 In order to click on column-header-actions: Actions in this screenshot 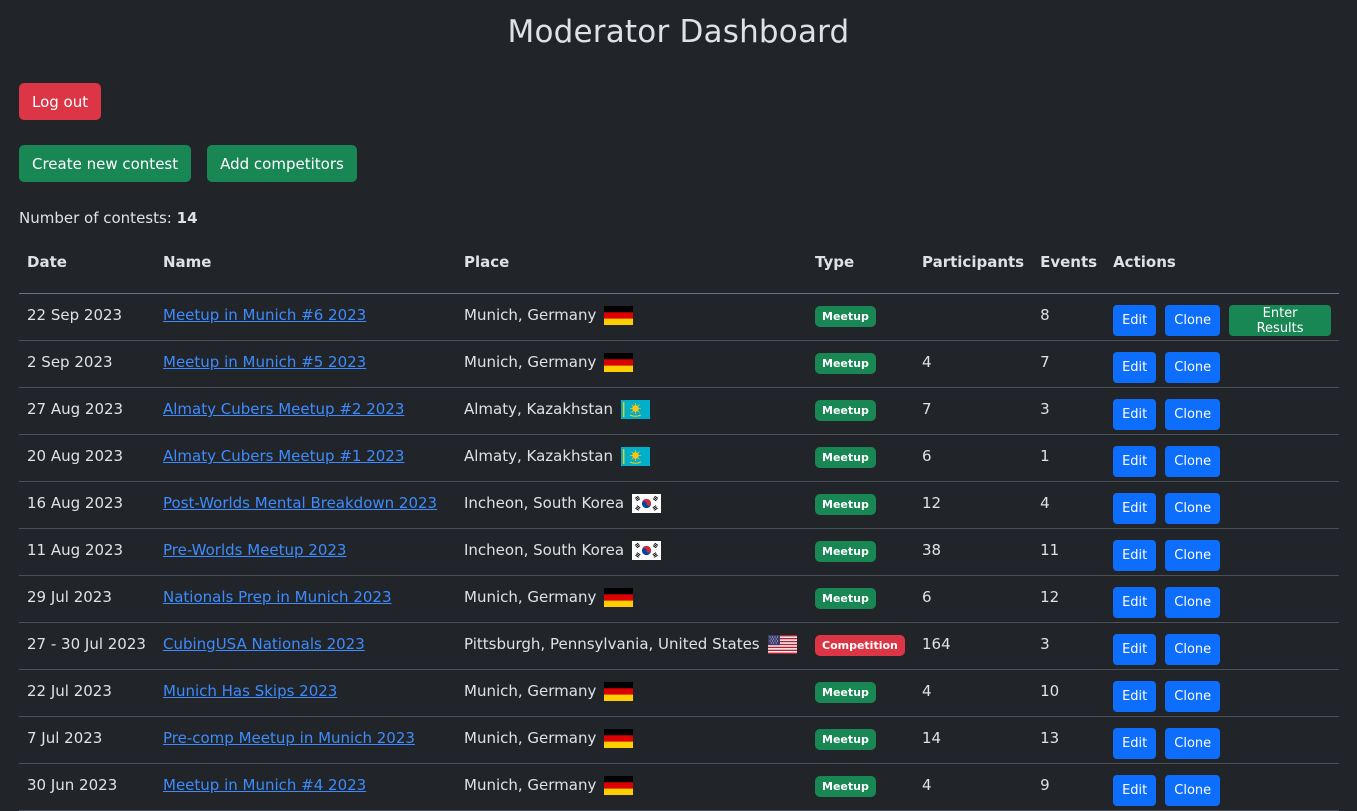, I will do `click(1222, 273)`.